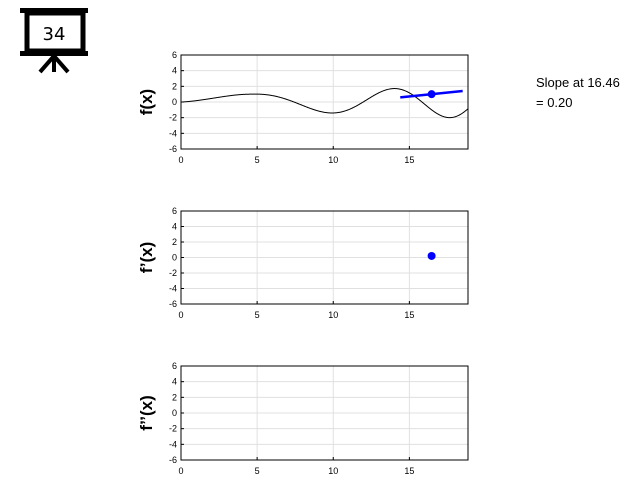 The height and width of the screenshot is (482, 636). I want to click on chart-3: 0 5 10 15 -6 -4 -2 0 2 4 6 f’’(x), so click(303, 418).